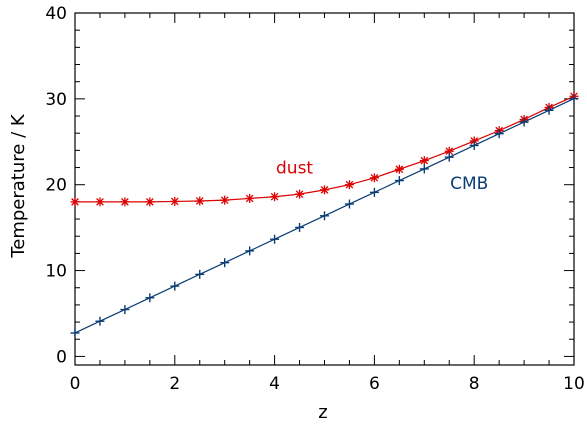  I want to click on x-tick-label: 2, so click(174, 384).